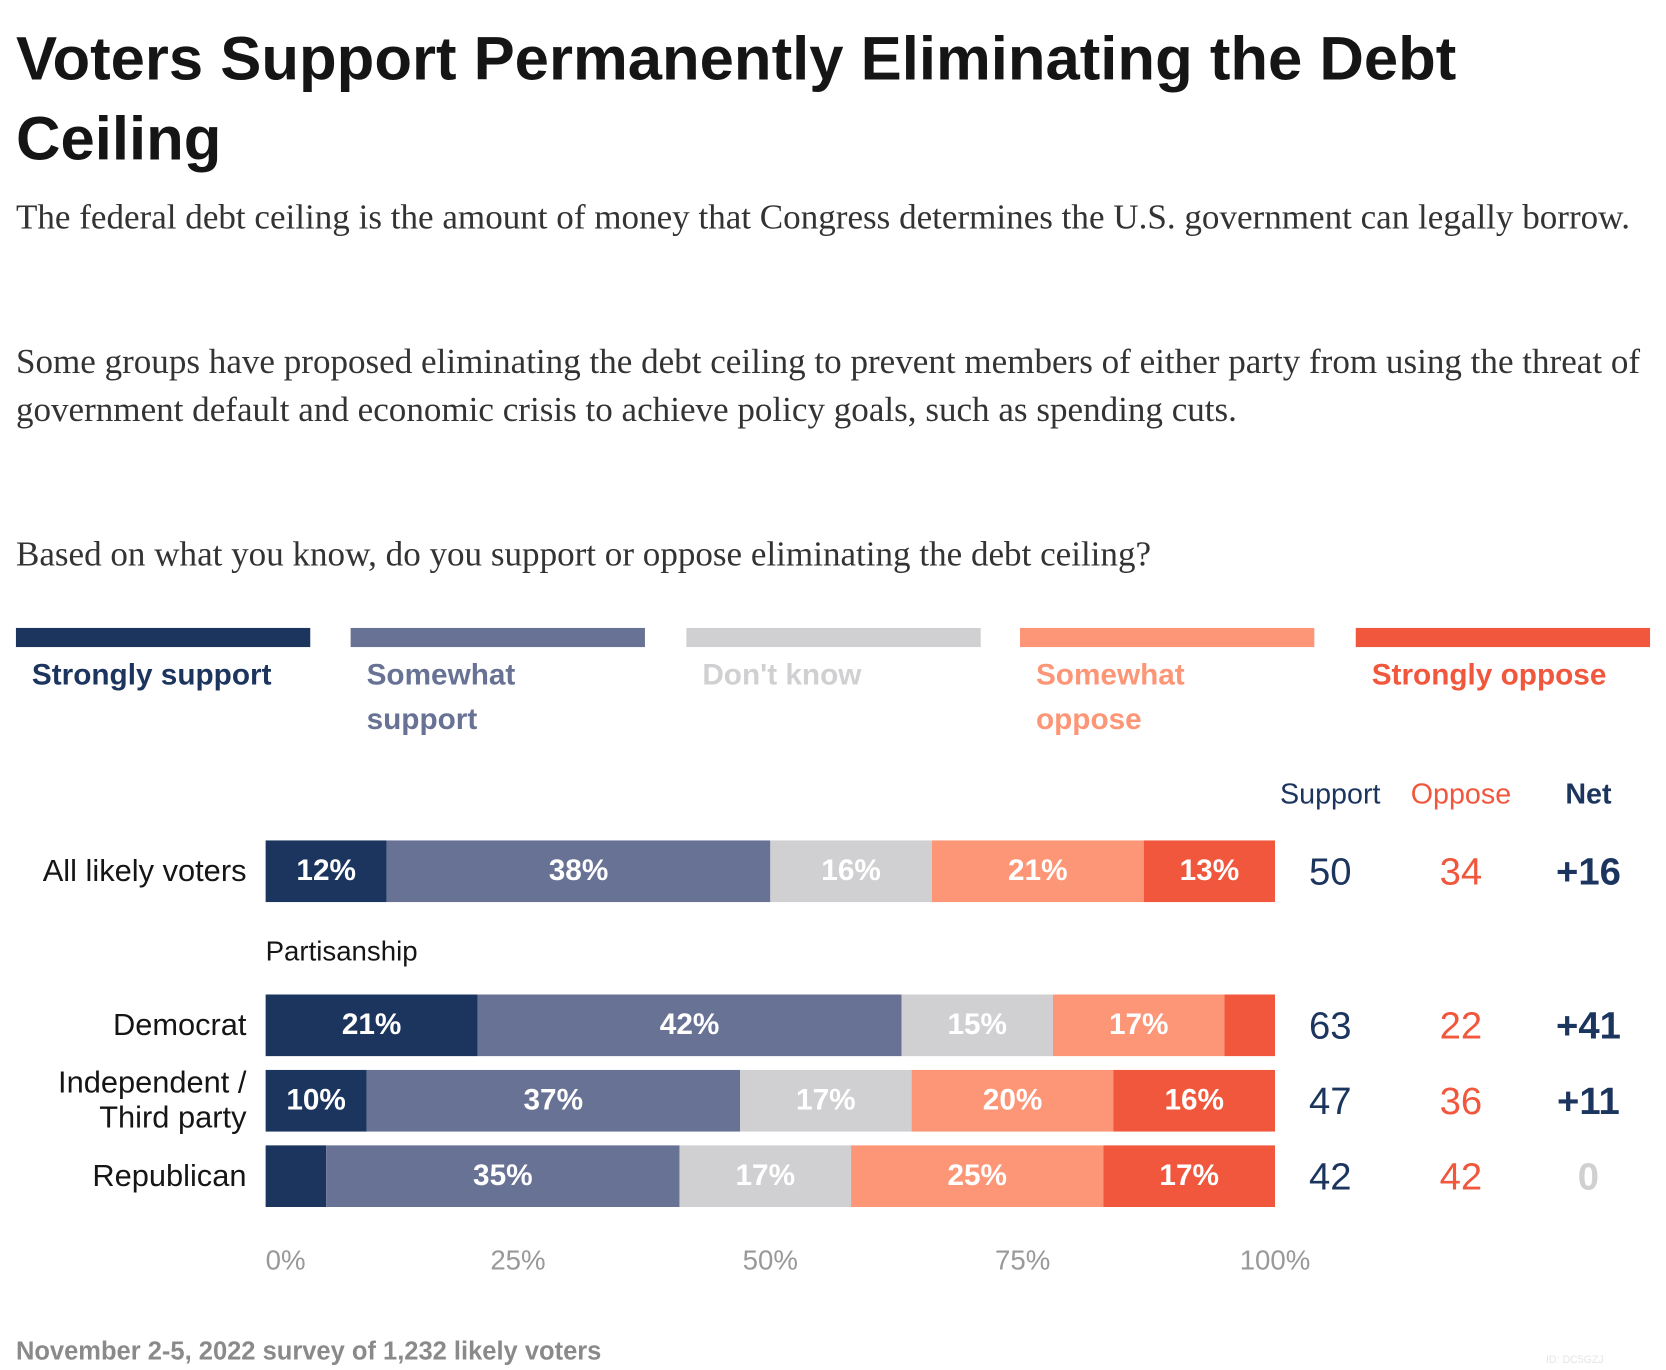 Image resolution: width=1666 pixels, height=1370 pixels. I want to click on category-label: Democrat, so click(179, 1024).